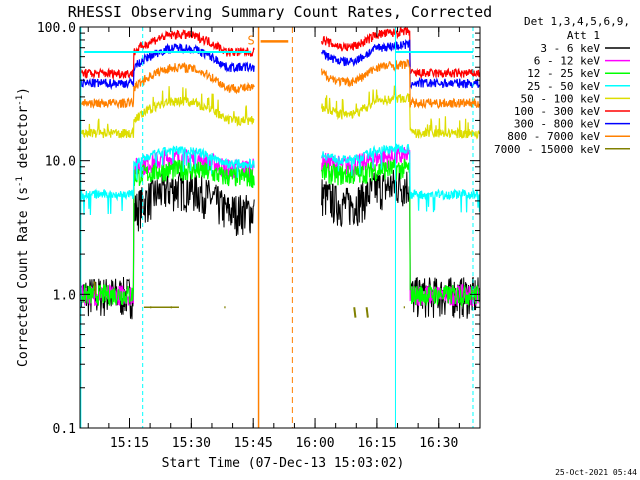  Describe the element at coordinates (251, 40) in the screenshot. I see `saa-label: S` at that location.